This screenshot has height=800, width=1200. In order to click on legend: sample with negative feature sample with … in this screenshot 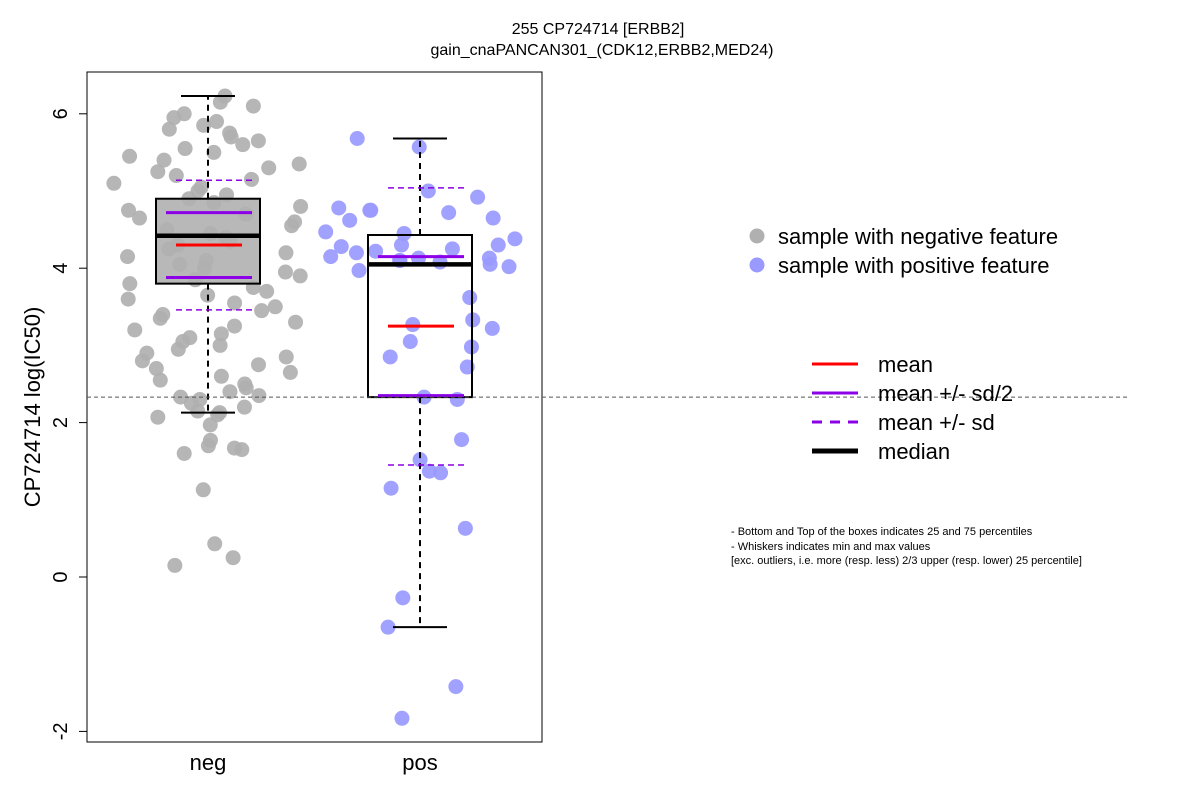, I will do `click(903, 344)`.